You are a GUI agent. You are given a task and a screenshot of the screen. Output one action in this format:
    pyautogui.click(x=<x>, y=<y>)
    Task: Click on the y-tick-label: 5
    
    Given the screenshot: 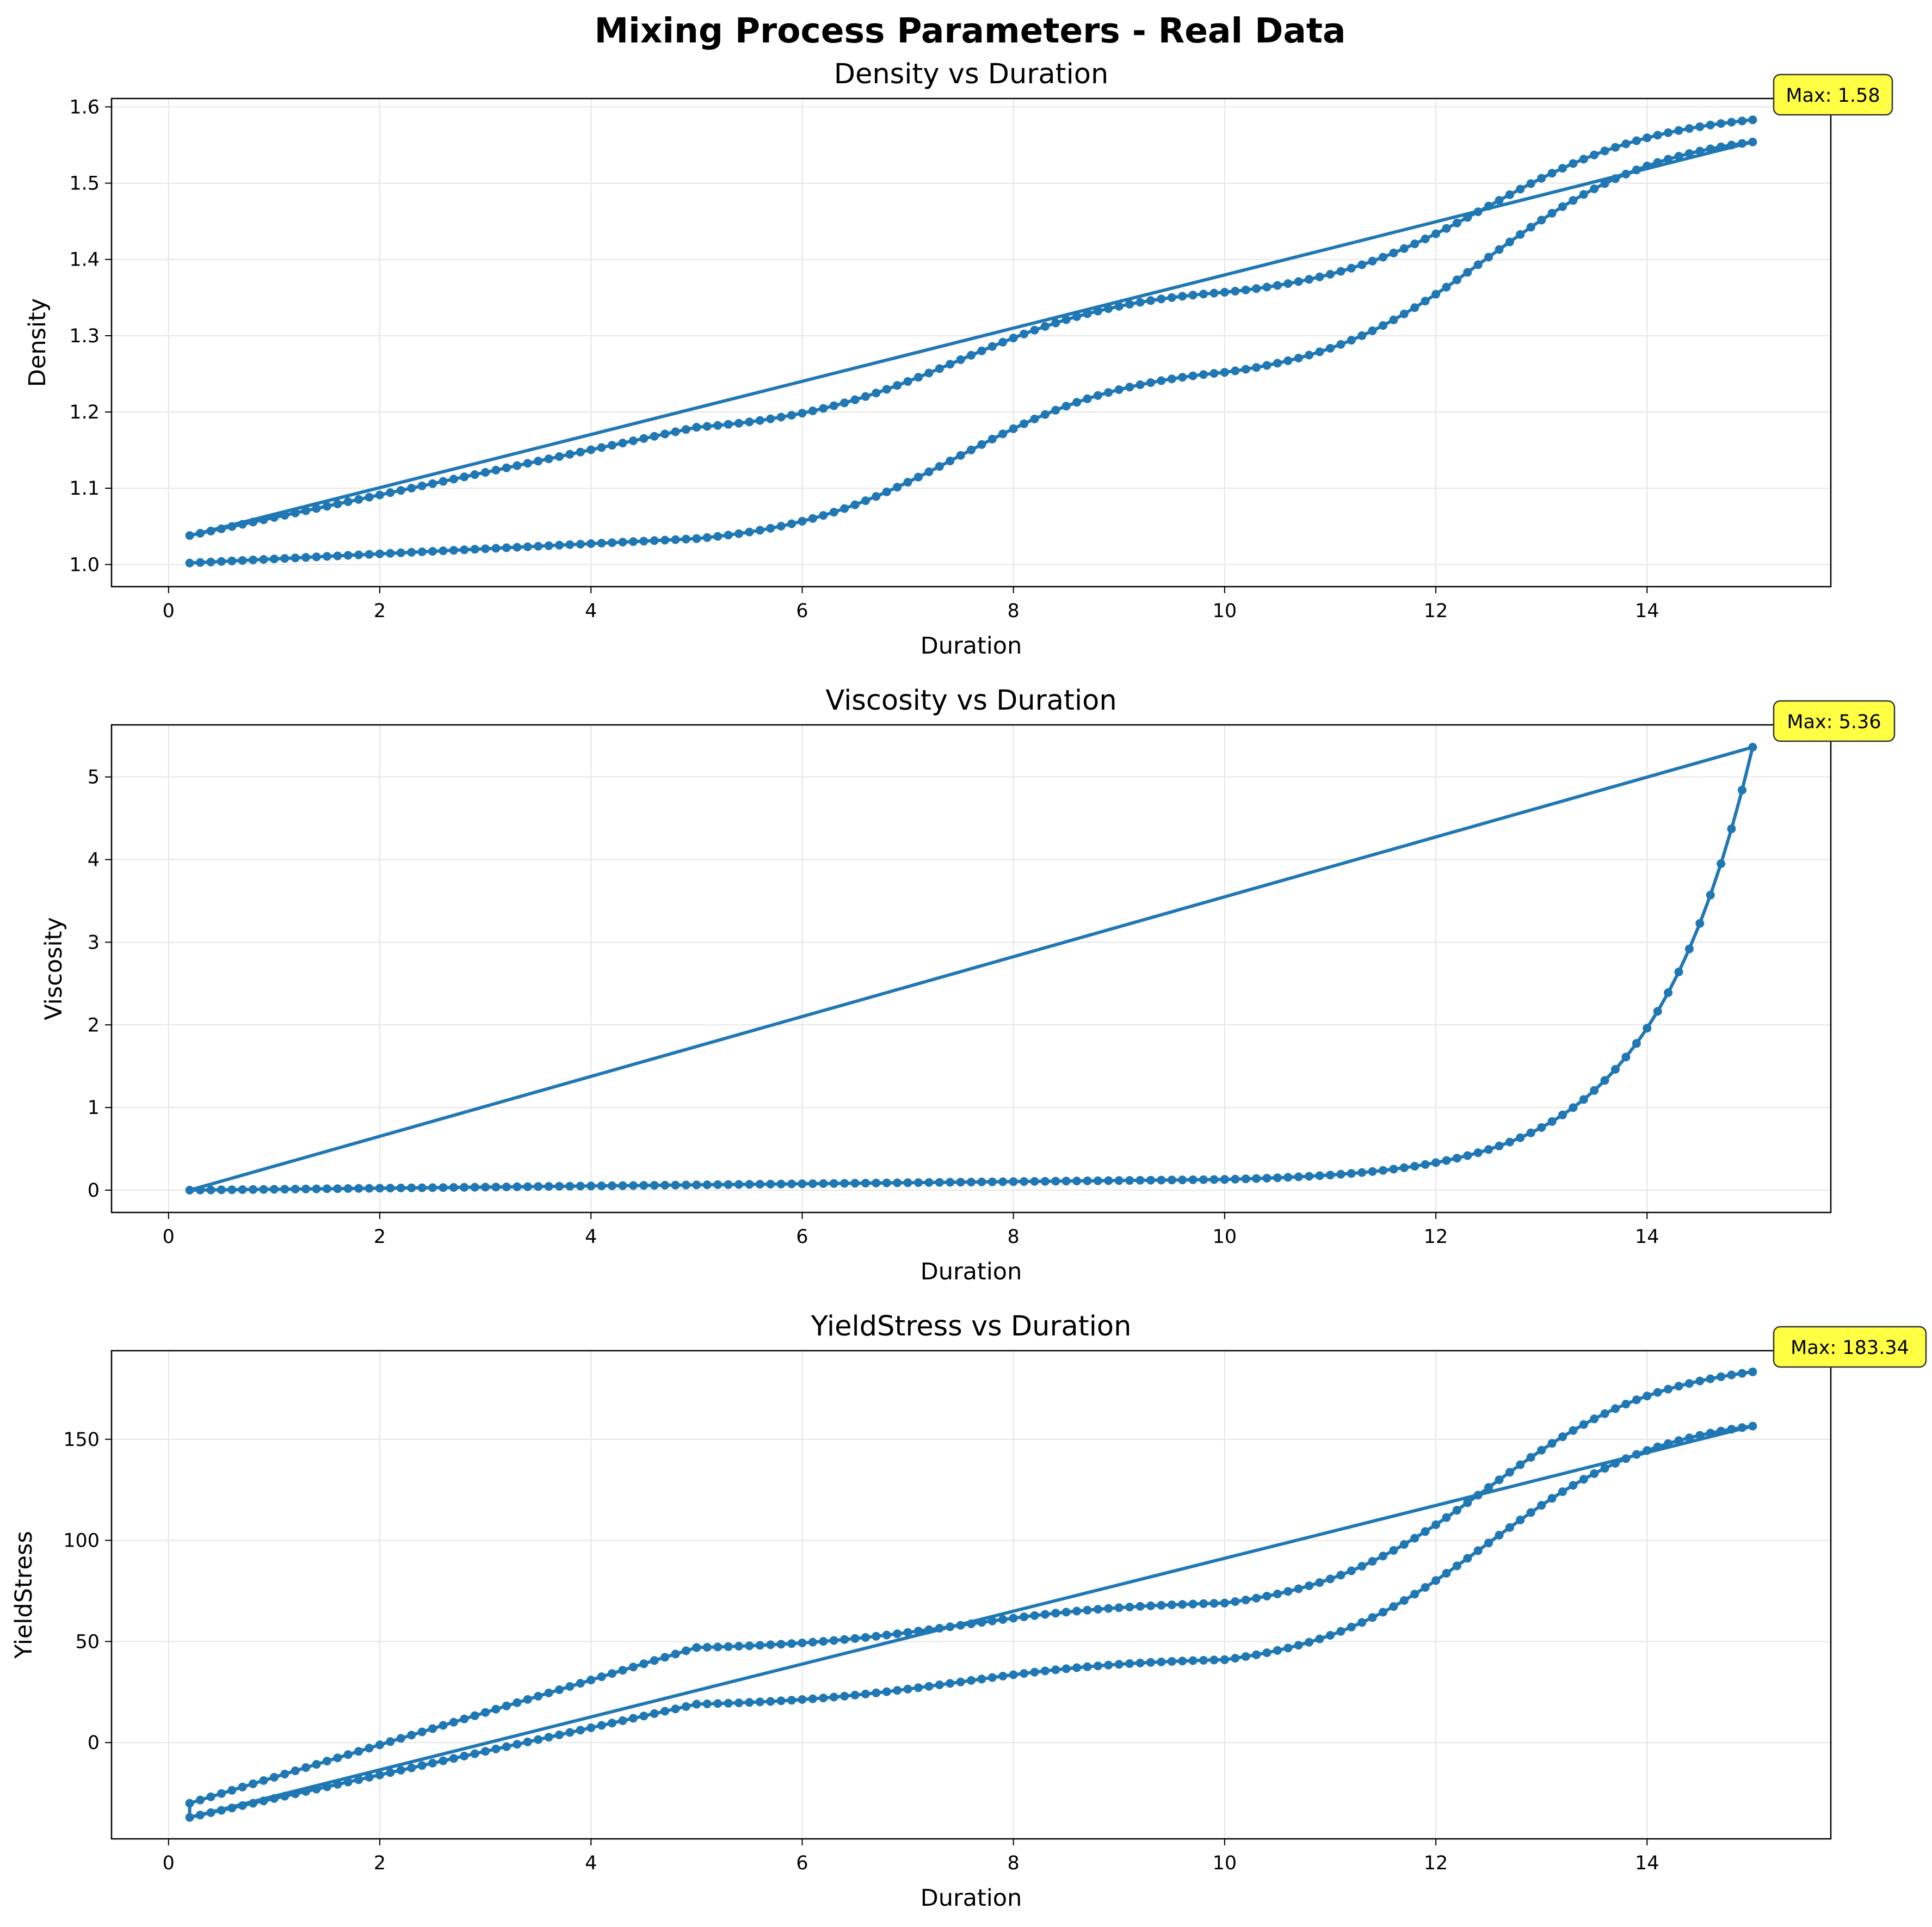 What is the action you would take?
    pyautogui.click(x=94, y=778)
    